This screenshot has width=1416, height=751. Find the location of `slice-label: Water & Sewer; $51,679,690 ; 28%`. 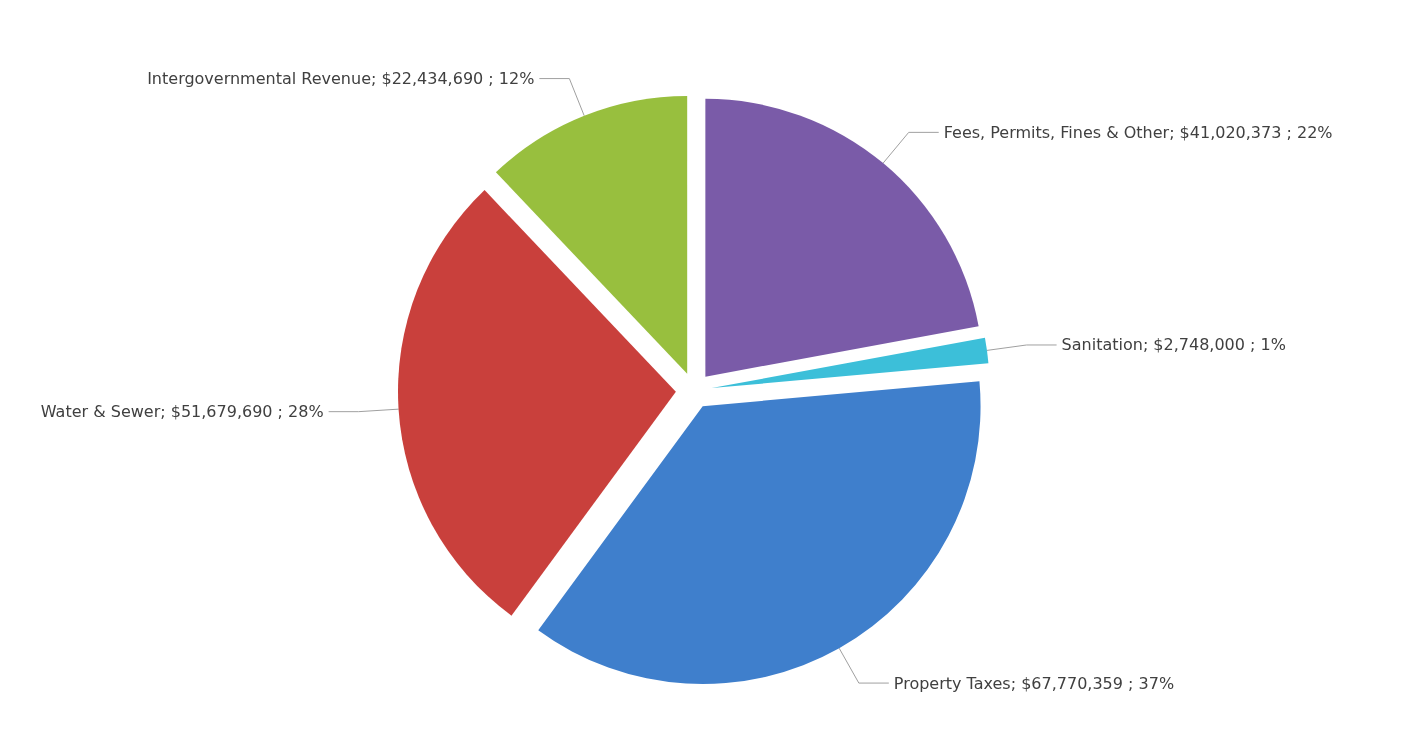

slice-label: Water & Sewer; $51,679,690 ; 28% is located at coordinates (182, 412).